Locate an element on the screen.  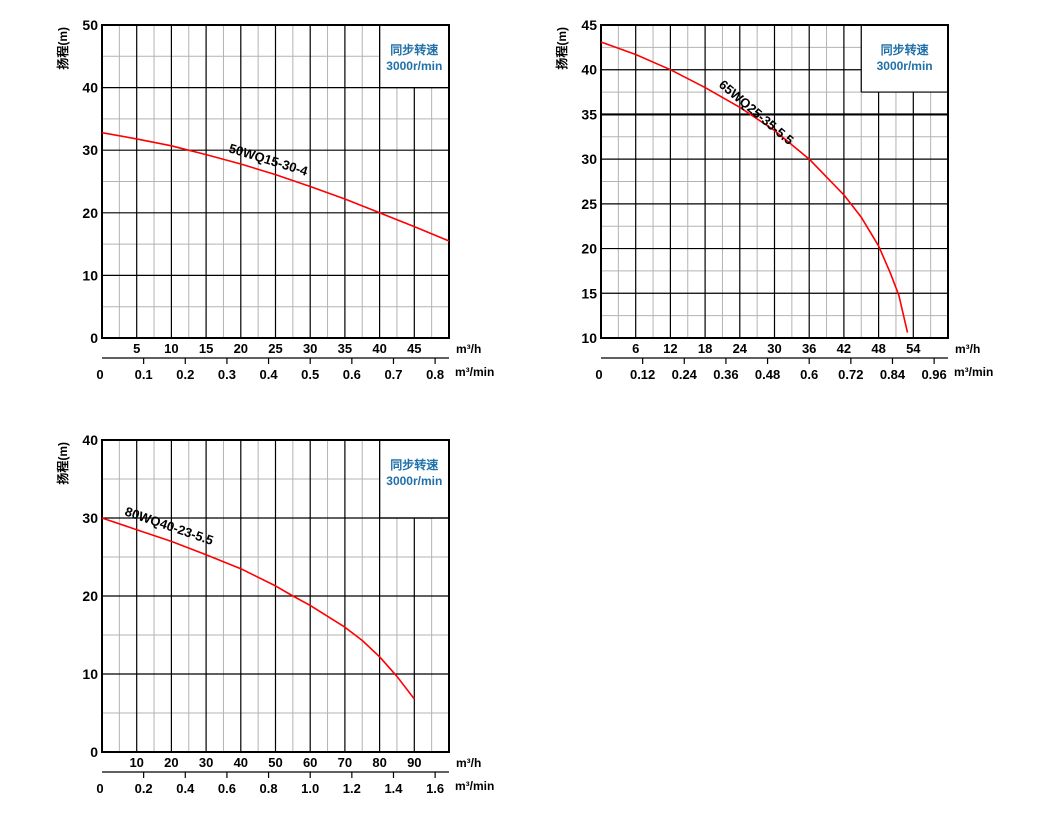
x-tick-label: 70 is located at coordinates (345, 762).